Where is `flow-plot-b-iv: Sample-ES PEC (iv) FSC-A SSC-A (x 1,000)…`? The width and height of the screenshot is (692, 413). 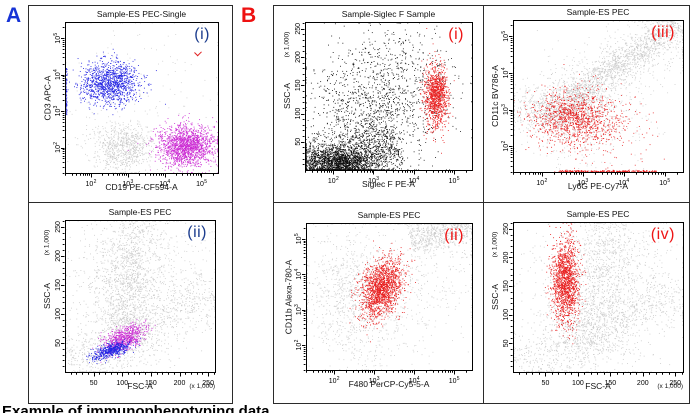 flow-plot-b-iv: Sample-ES PEC (iv) FSC-A SSC-A (x 1,000)… is located at coordinates (586, 303).